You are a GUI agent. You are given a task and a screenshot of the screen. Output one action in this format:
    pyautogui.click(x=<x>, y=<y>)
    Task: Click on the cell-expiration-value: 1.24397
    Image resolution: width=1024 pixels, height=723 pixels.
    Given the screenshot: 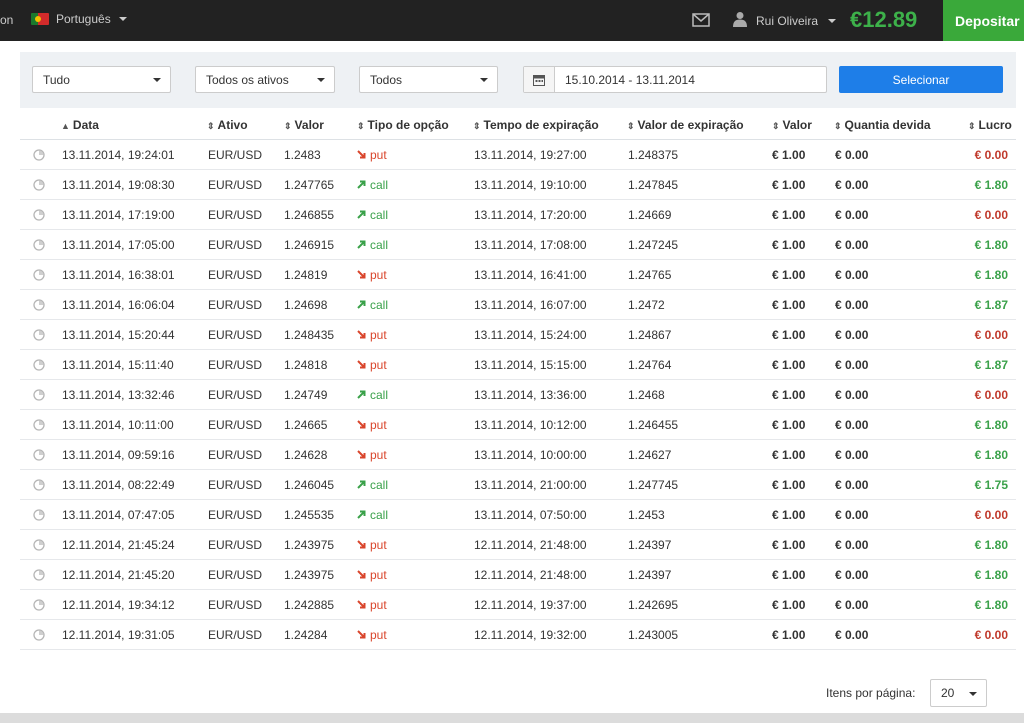 What is the action you would take?
    pyautogui.click(x=650, y=545)
    